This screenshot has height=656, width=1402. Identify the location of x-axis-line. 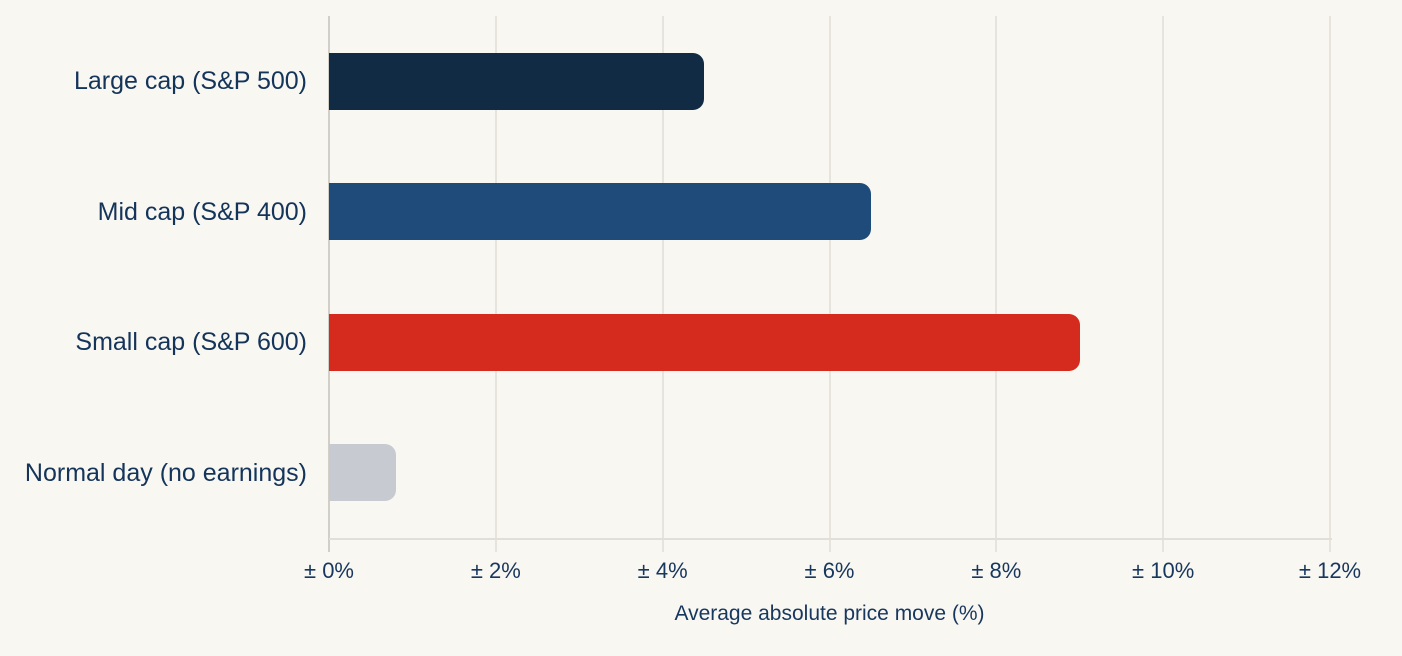
(830, 539).